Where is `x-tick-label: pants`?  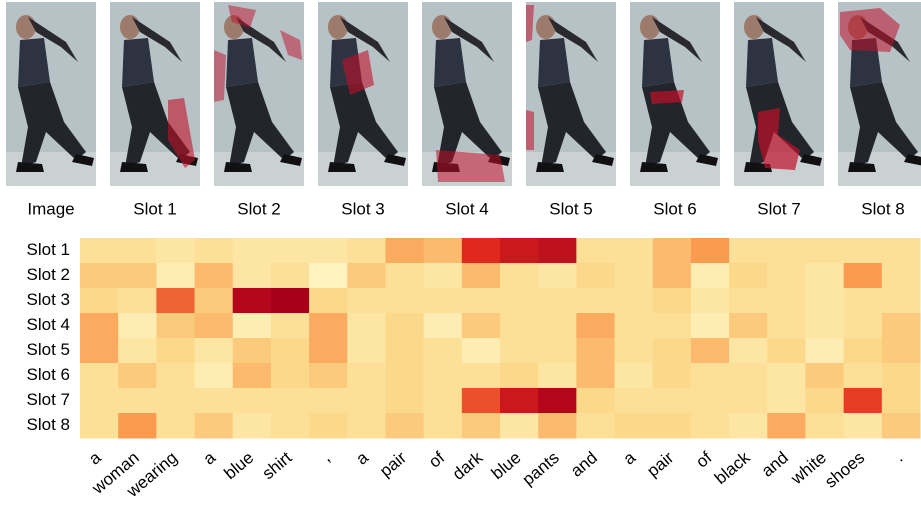
x-tick-label: pants is located at coordinates (541, 468).